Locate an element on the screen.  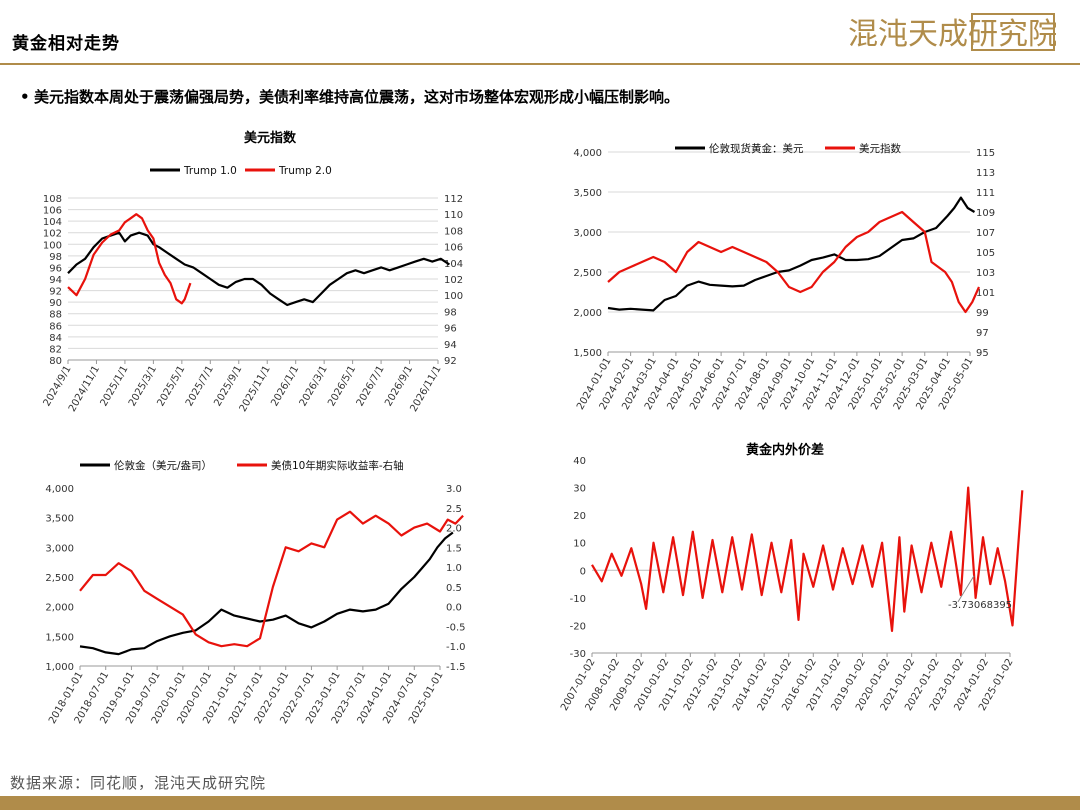
y-tick-label: 88 is located at coordinates (55, 315).